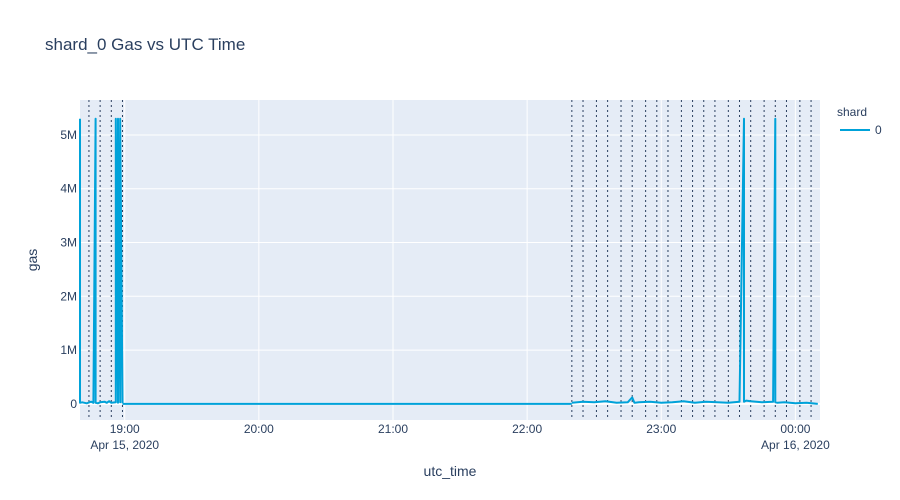 Image resolution: width=900 pixels, height=500 pixels. What do you see at coordinates (852, 112) in the screenshot?
I see `legend-title: shard` at bounding box center [852, 112].